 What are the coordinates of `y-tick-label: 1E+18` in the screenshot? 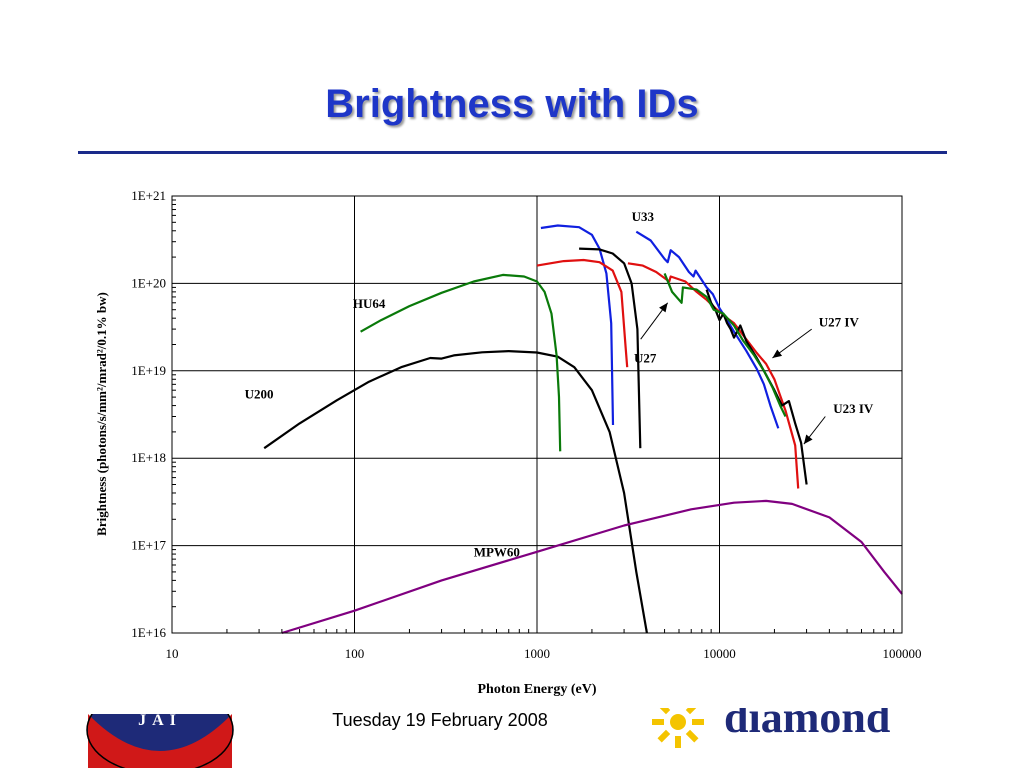 It's located at (148, 457).